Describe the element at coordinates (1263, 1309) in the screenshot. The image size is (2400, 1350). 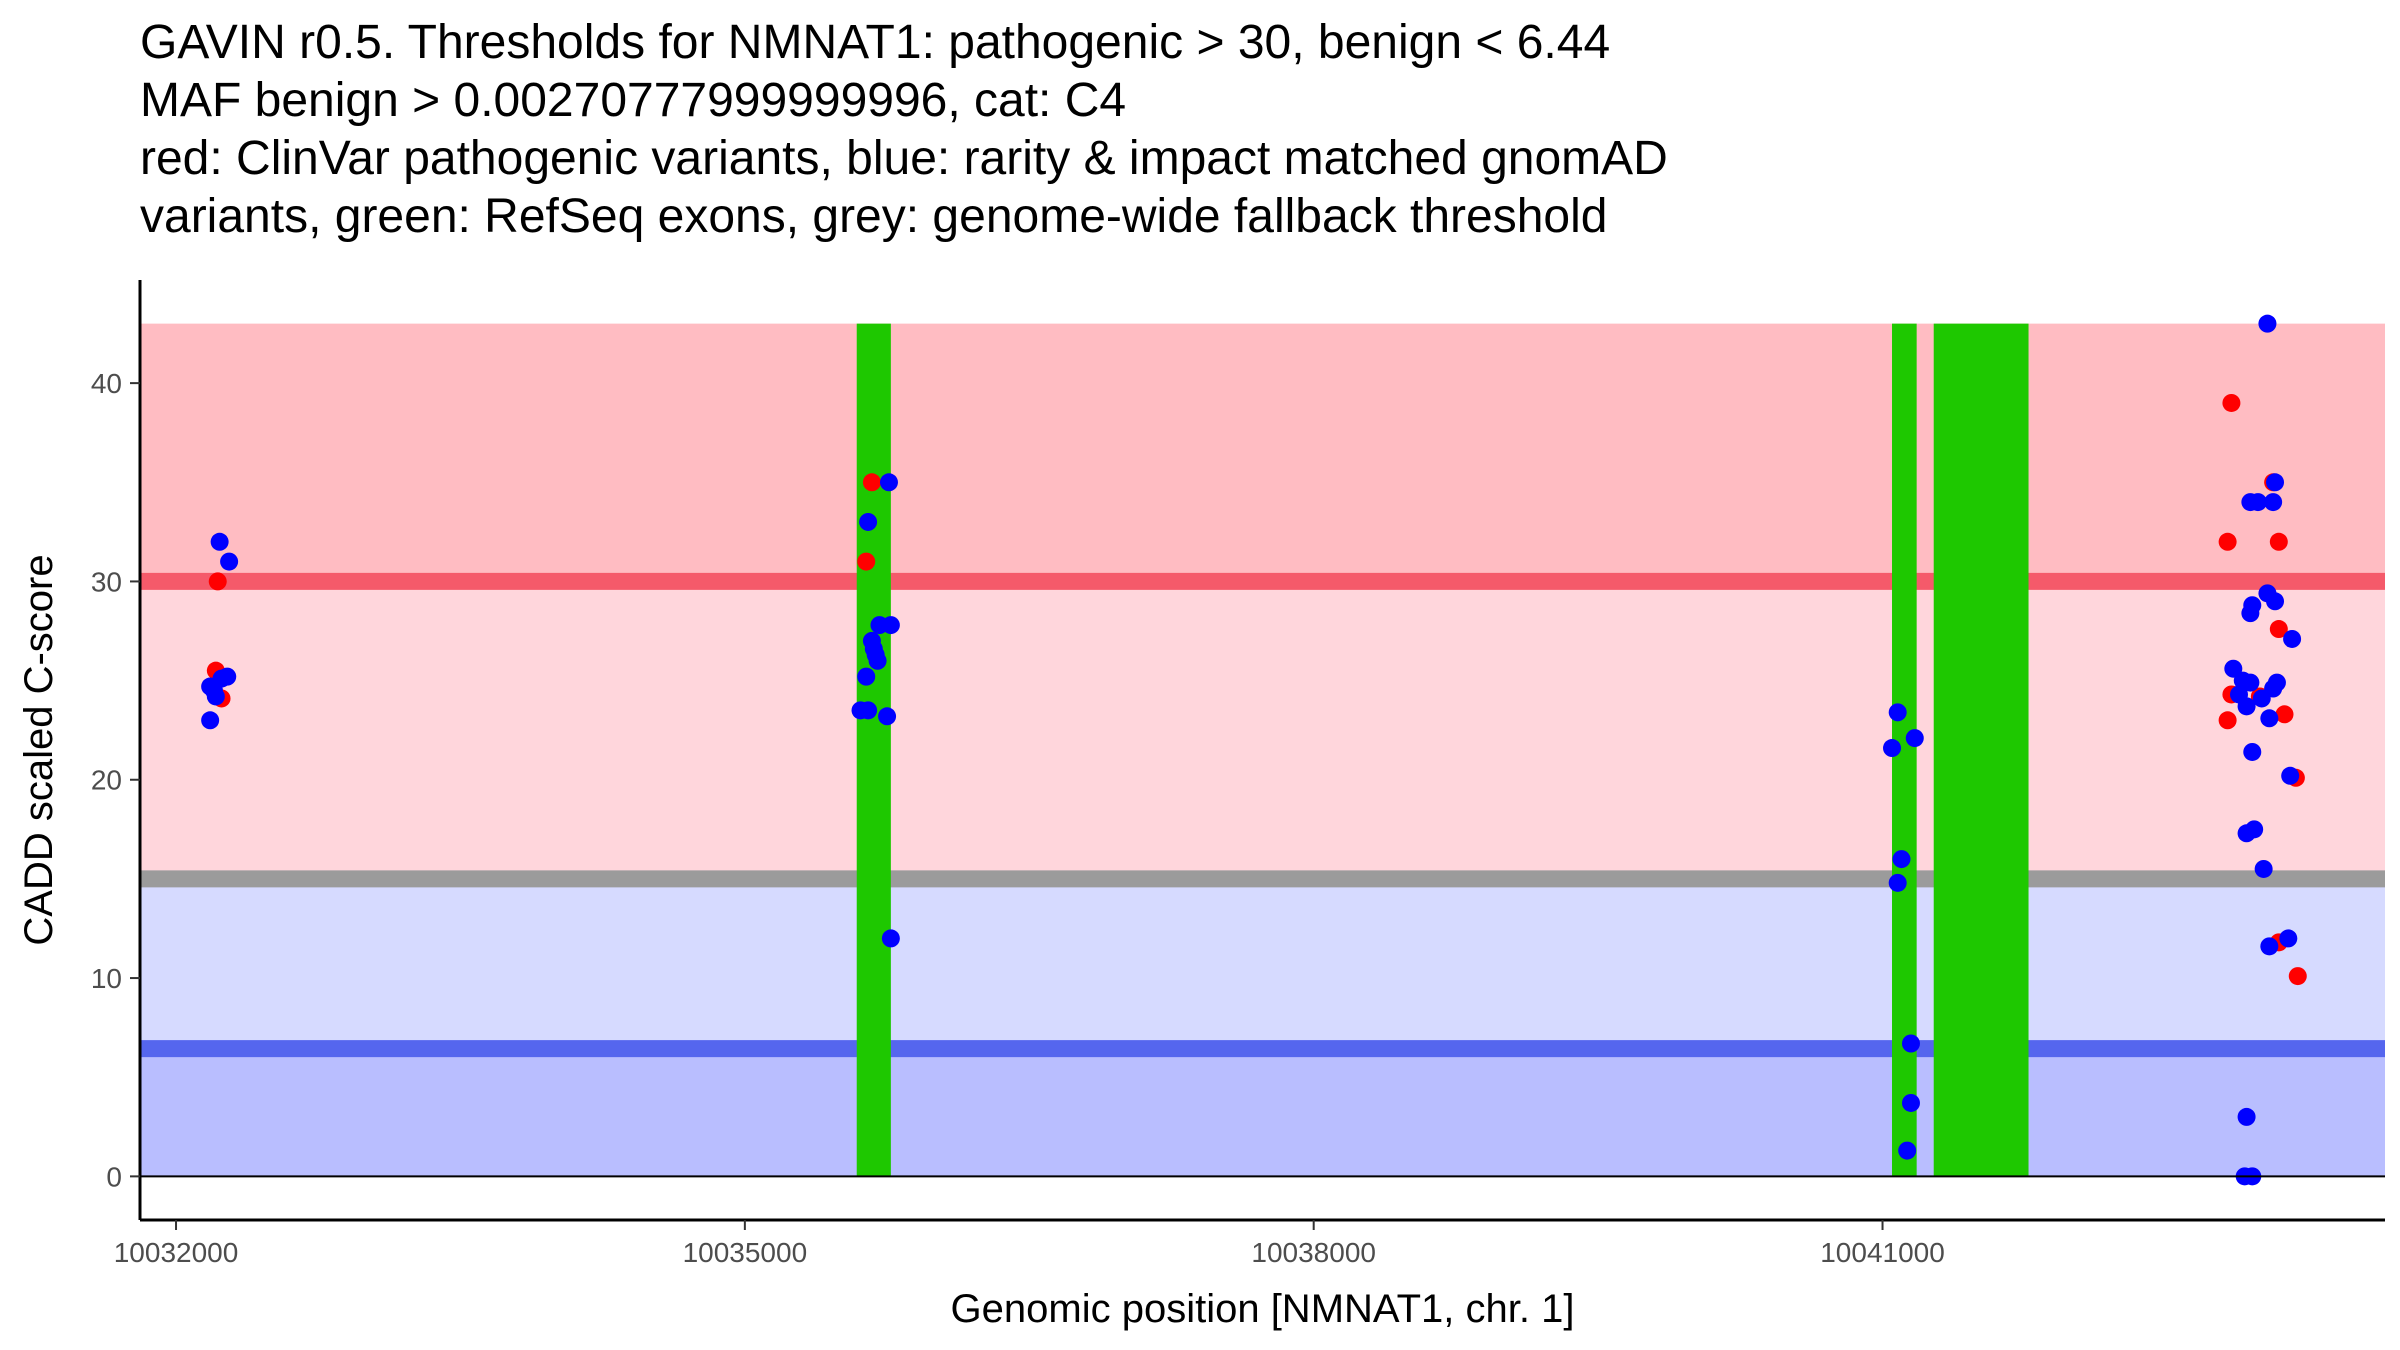
I see `x-axis-title: Genomic position [NMNAT1, chr. 1]` at that location.